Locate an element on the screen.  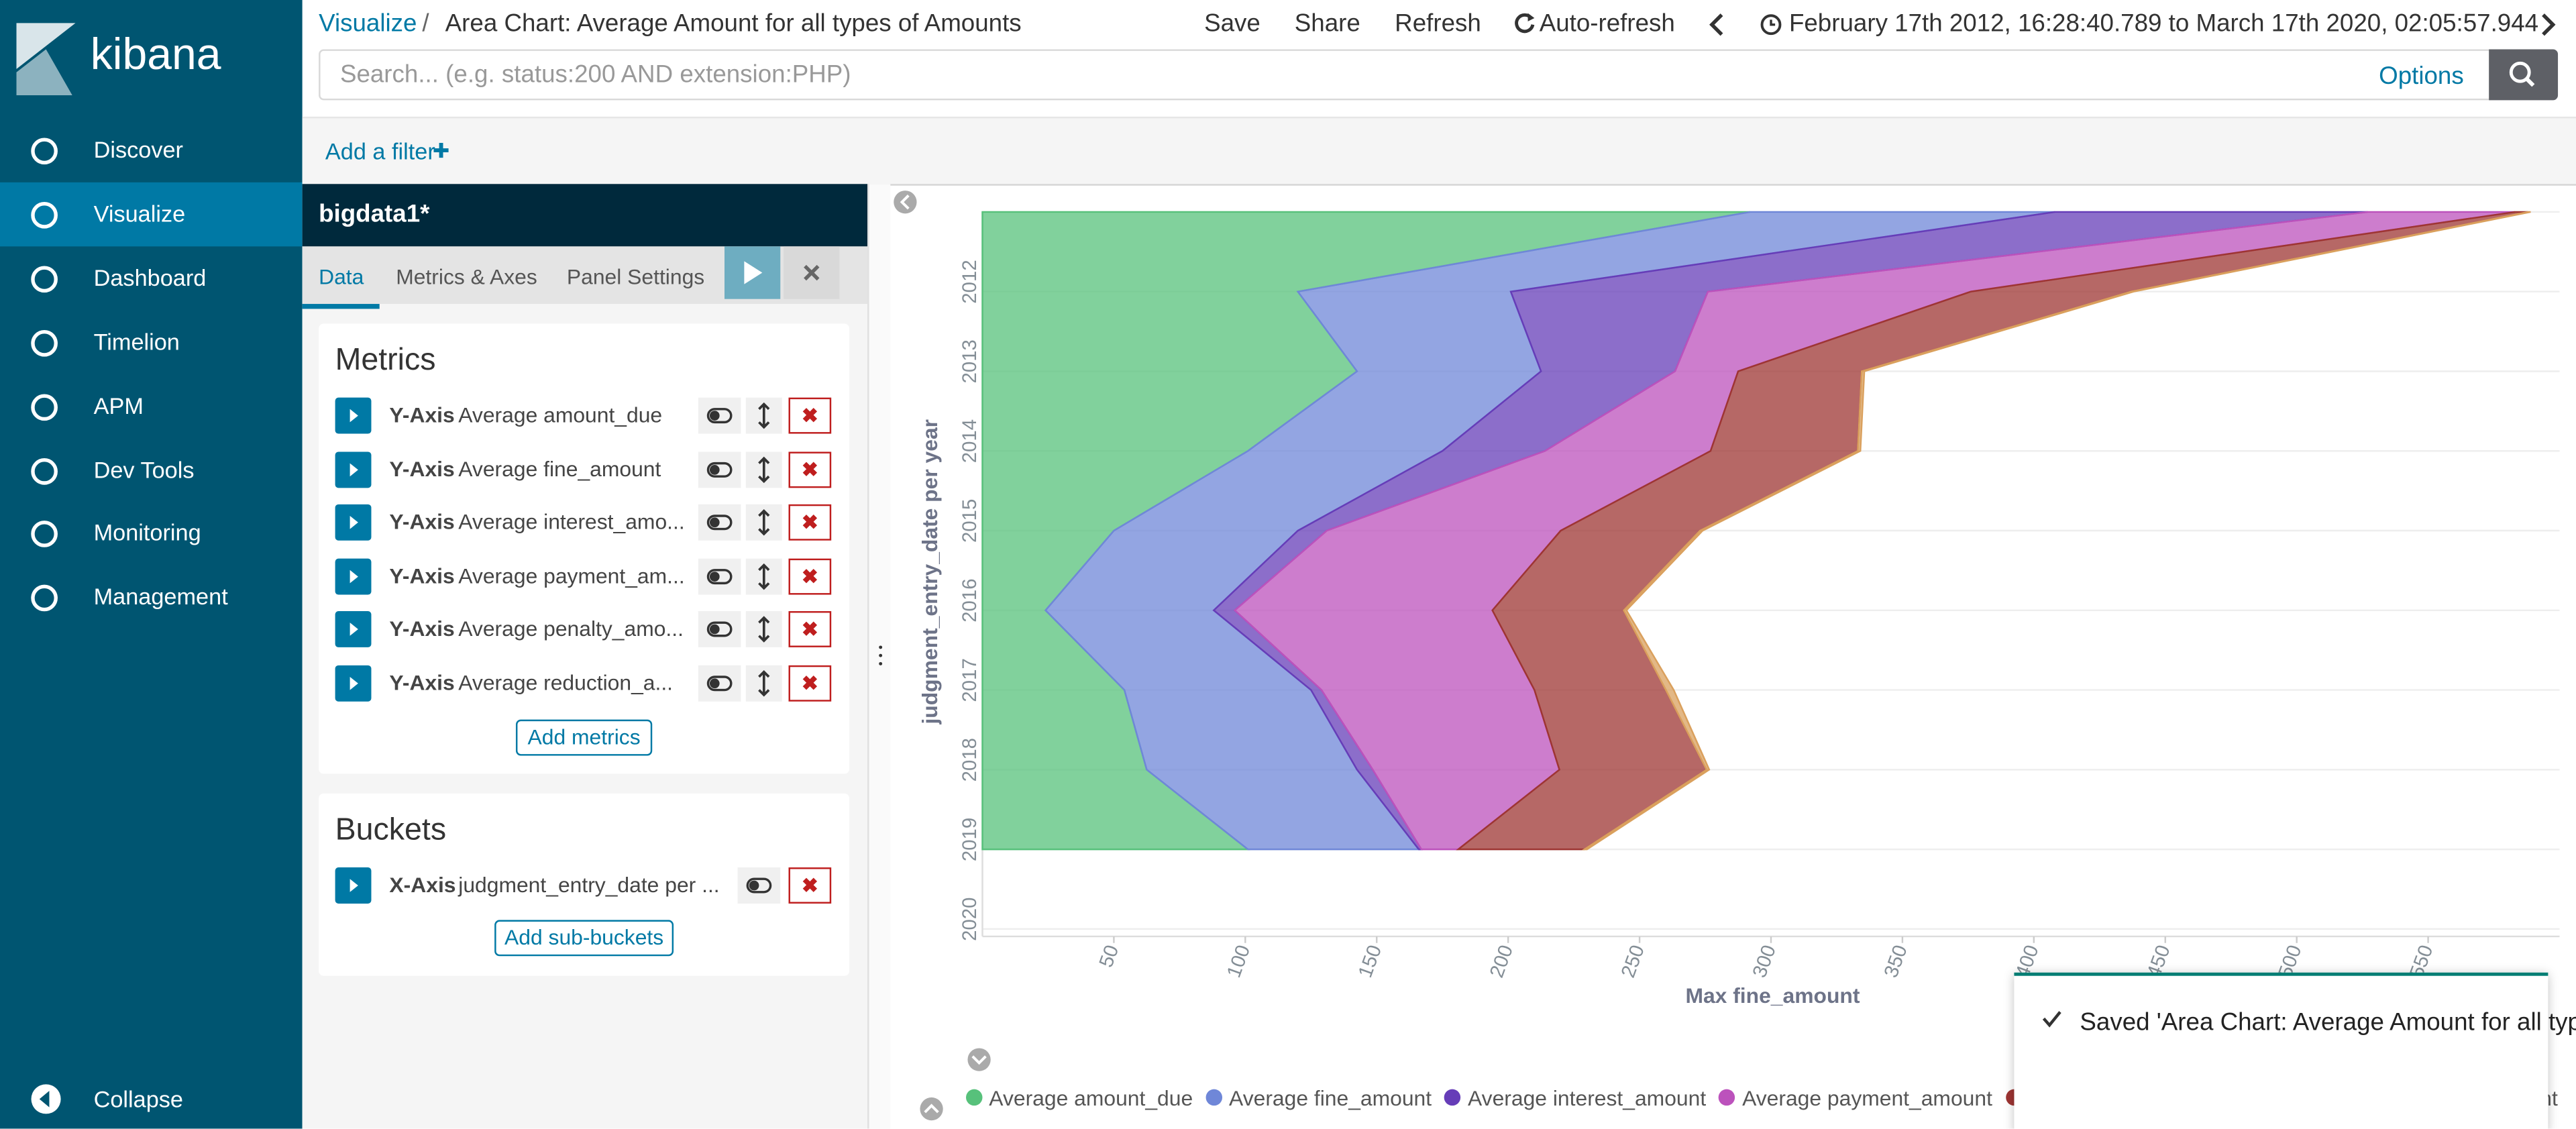
action: Refresh is located at coordinates (1438, 24).